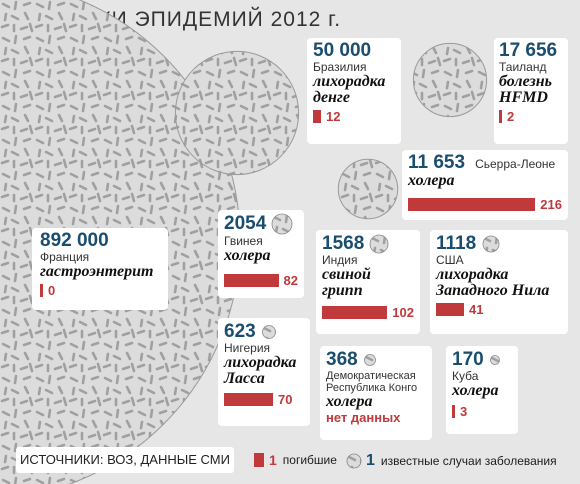 Image resolution: width=580 pixels, height=484 pixels. I want to click on country-label: Сьерра-Леоне, so click(515, 164).